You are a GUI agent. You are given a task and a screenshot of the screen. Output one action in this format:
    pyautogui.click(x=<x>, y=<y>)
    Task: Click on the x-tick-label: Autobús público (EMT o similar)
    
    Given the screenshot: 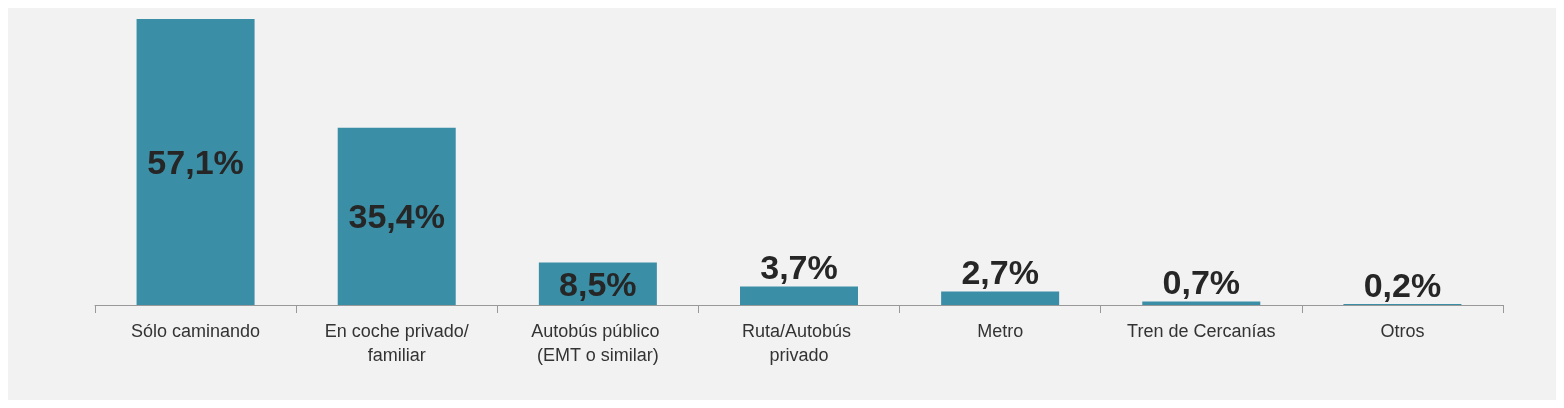 What is the action you would take?
    pyautogui.click(x=598, y=343)
    